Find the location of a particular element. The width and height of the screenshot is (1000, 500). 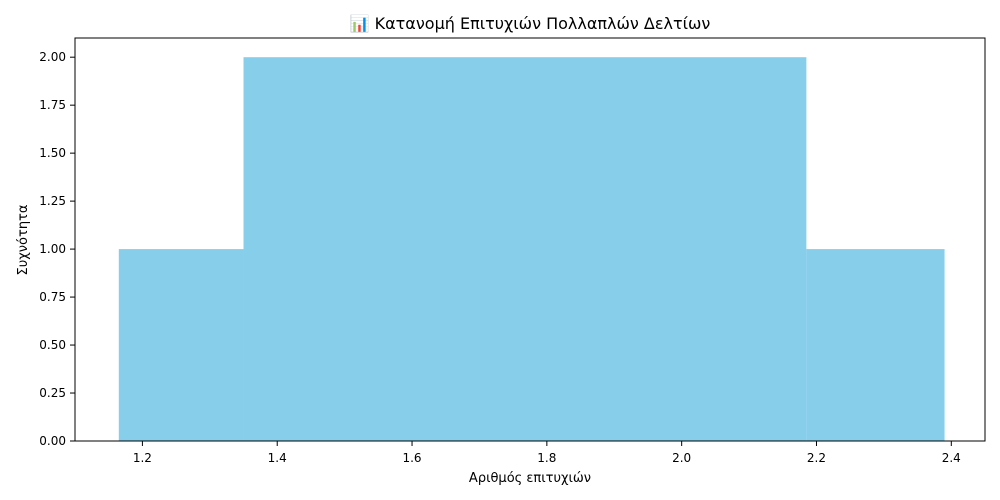

y-tick-label: 1.25 is located at coordinates (52, 201).